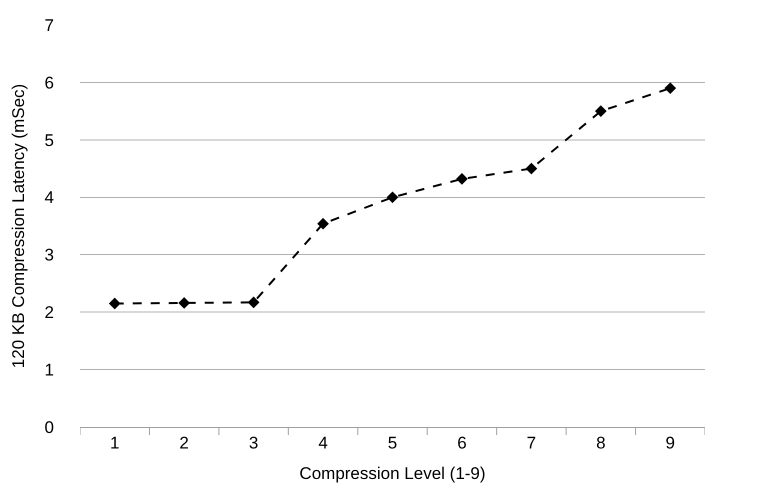 This screenshot has width=760, height=491. I want to click on x-tick-label: 8, so click(601, 442).